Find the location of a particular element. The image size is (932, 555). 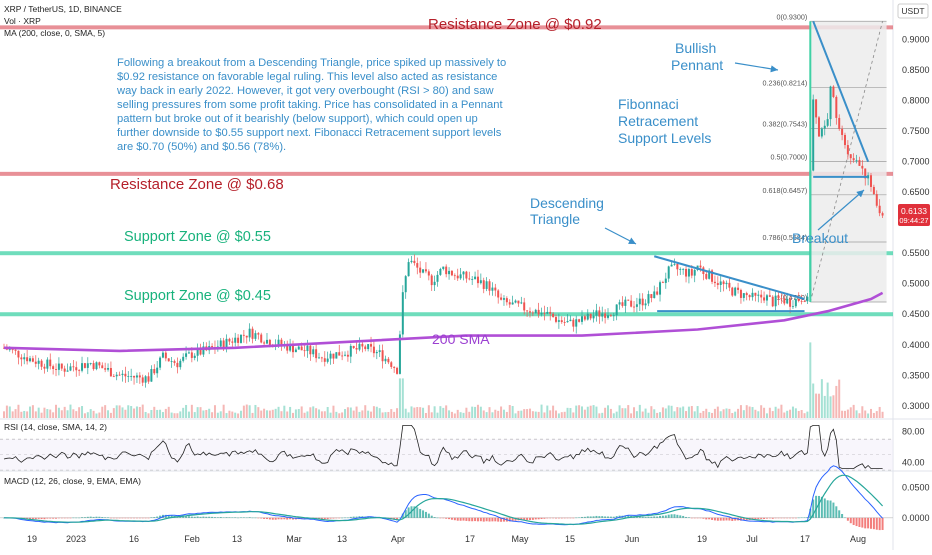

ma-legend: MA (200, close, 0, SMA, 5) is located at coordinates (54, 33).